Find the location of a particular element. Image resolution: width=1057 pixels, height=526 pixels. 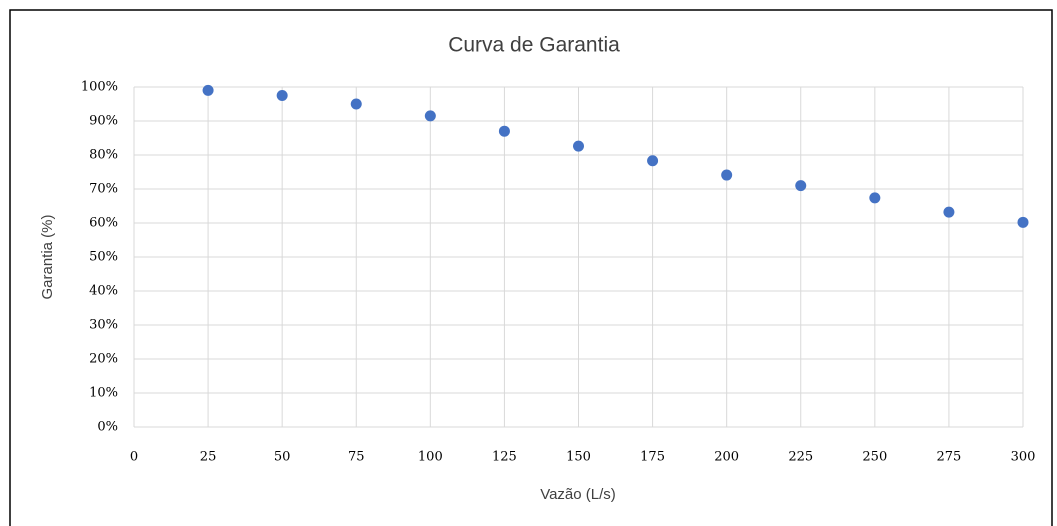

x-tick-label: 225 is located at coordinates (800, 457).